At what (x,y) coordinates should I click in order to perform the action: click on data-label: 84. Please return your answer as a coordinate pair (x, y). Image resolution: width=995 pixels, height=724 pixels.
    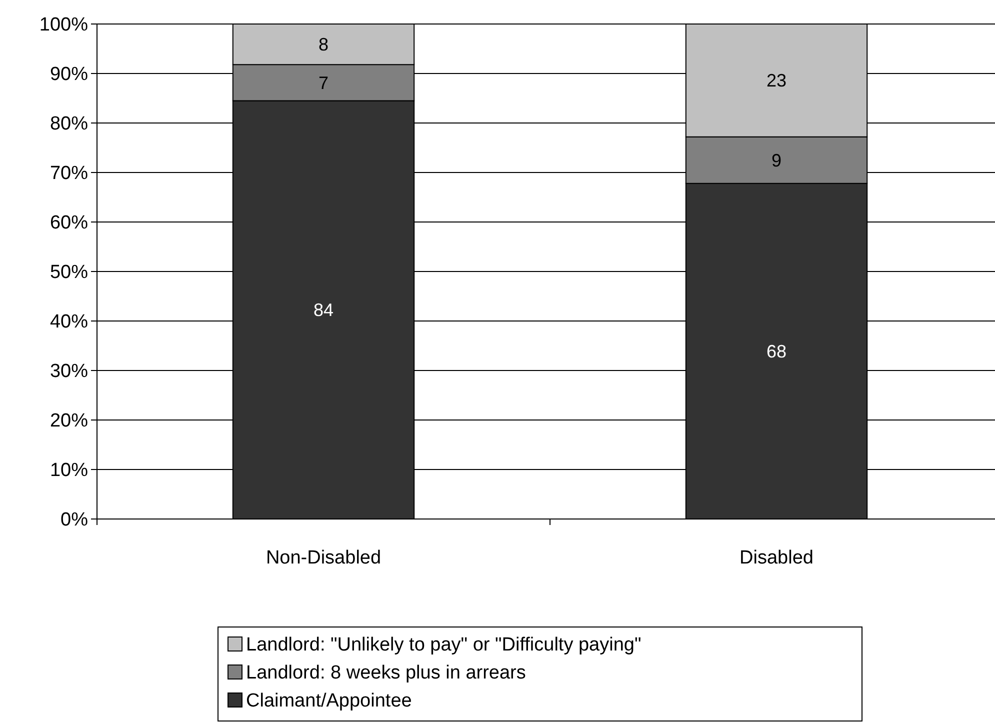
    Looking at the image, I should click on (323, 310).